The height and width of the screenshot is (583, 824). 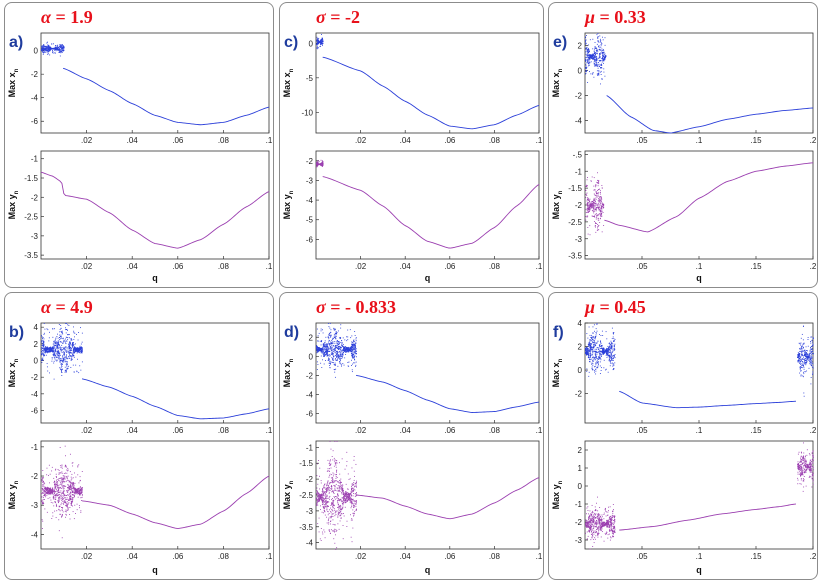 I want to click on y-tick-label: -2, so click(x=35, y=377).